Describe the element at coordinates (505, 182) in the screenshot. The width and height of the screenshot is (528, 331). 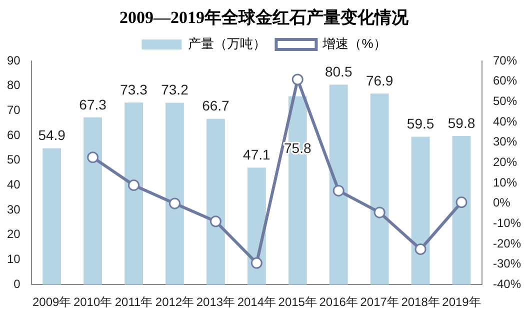
I see `y2-tick-label: 10%` at that location.